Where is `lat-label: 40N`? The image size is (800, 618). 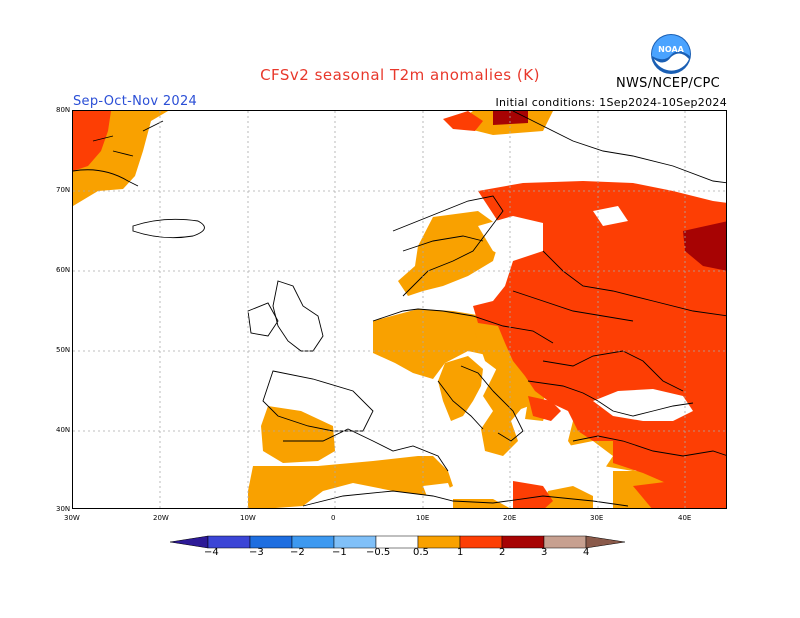 lat-label: 40N is located at coordinates (63, 430).